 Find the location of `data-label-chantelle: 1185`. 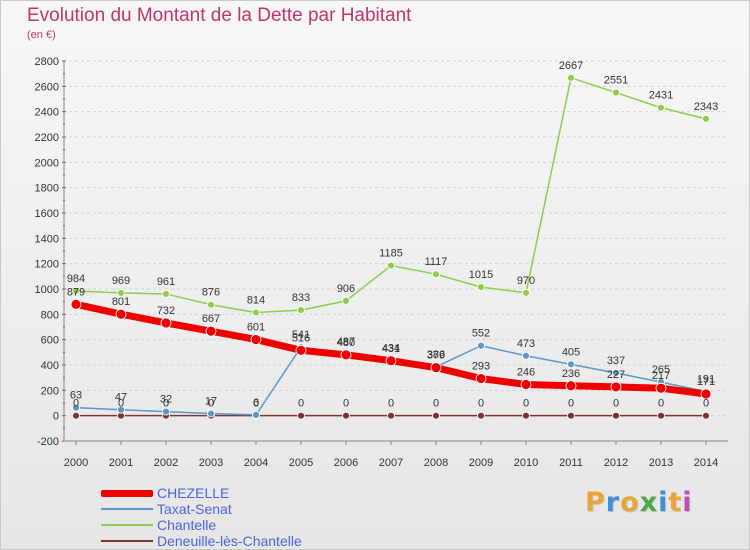

data-label-chantelle: 1185 is located at coordinates (391, 254).